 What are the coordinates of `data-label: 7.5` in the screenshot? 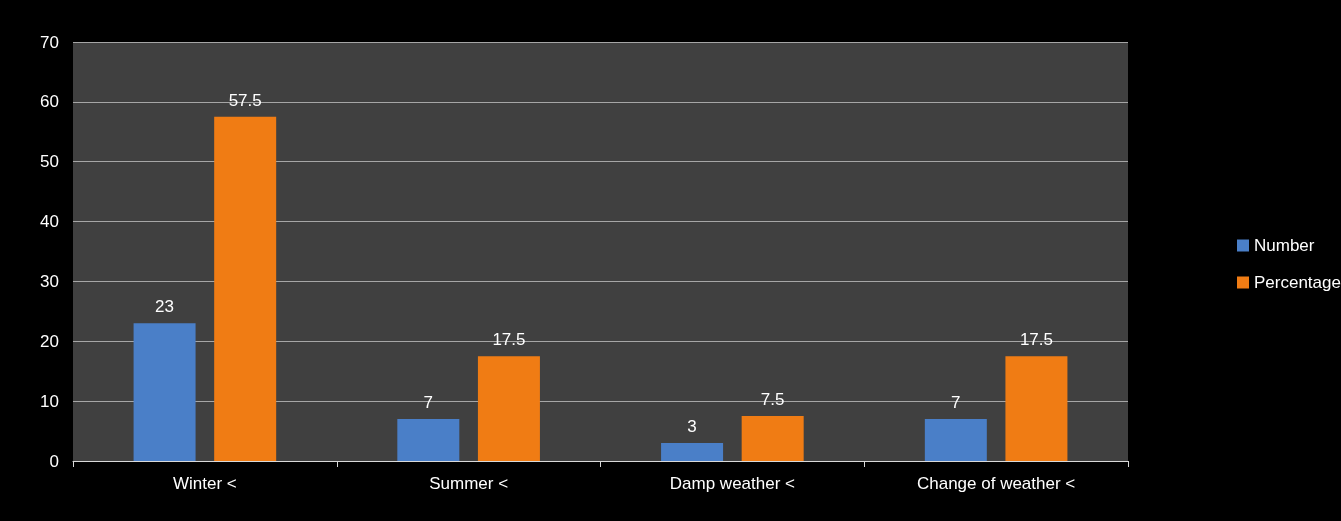 It's located at (772, 400).